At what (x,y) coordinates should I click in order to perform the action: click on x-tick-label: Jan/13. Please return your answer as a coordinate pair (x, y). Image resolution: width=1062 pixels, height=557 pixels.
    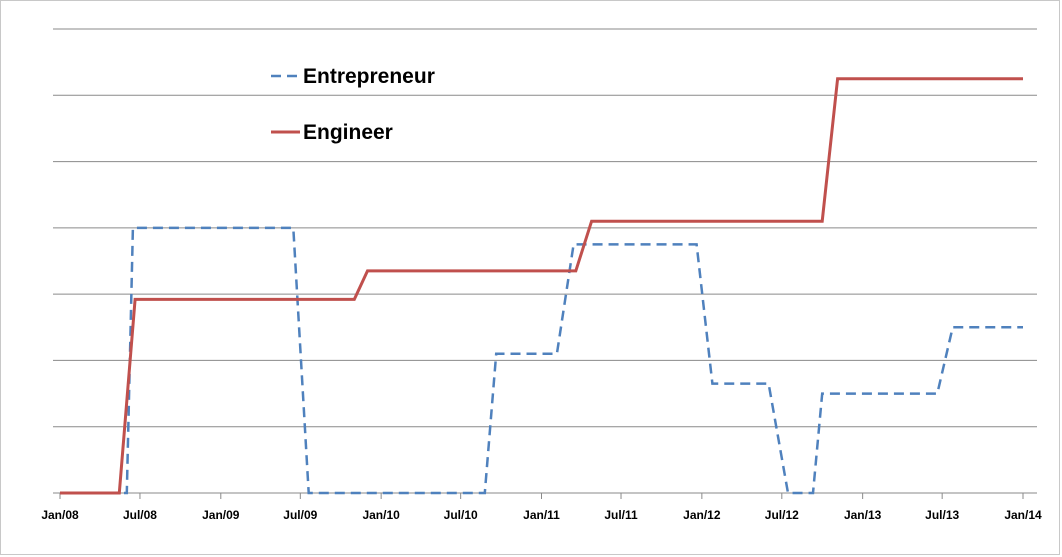
    Looking at the image, I should click on (863, 515).